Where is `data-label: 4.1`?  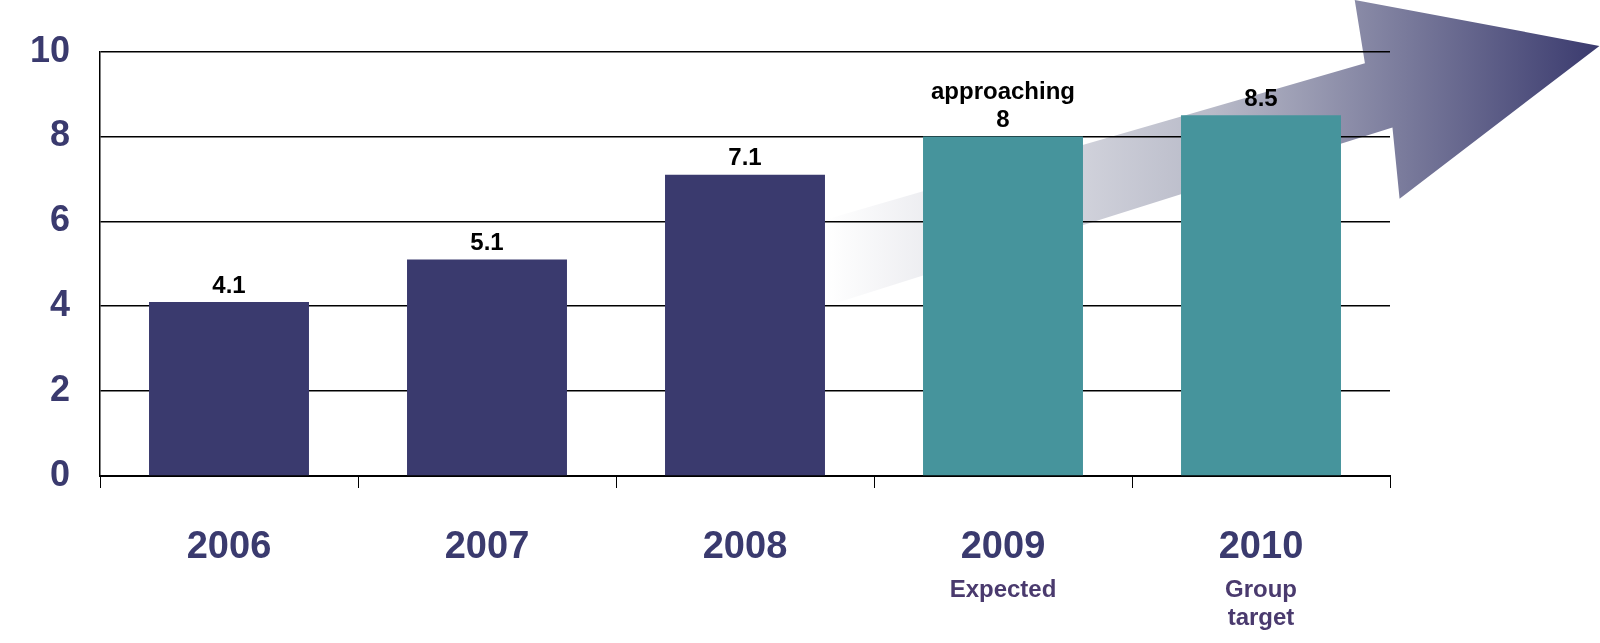 data-label: 4.1 is located at coordinates (229, 284).